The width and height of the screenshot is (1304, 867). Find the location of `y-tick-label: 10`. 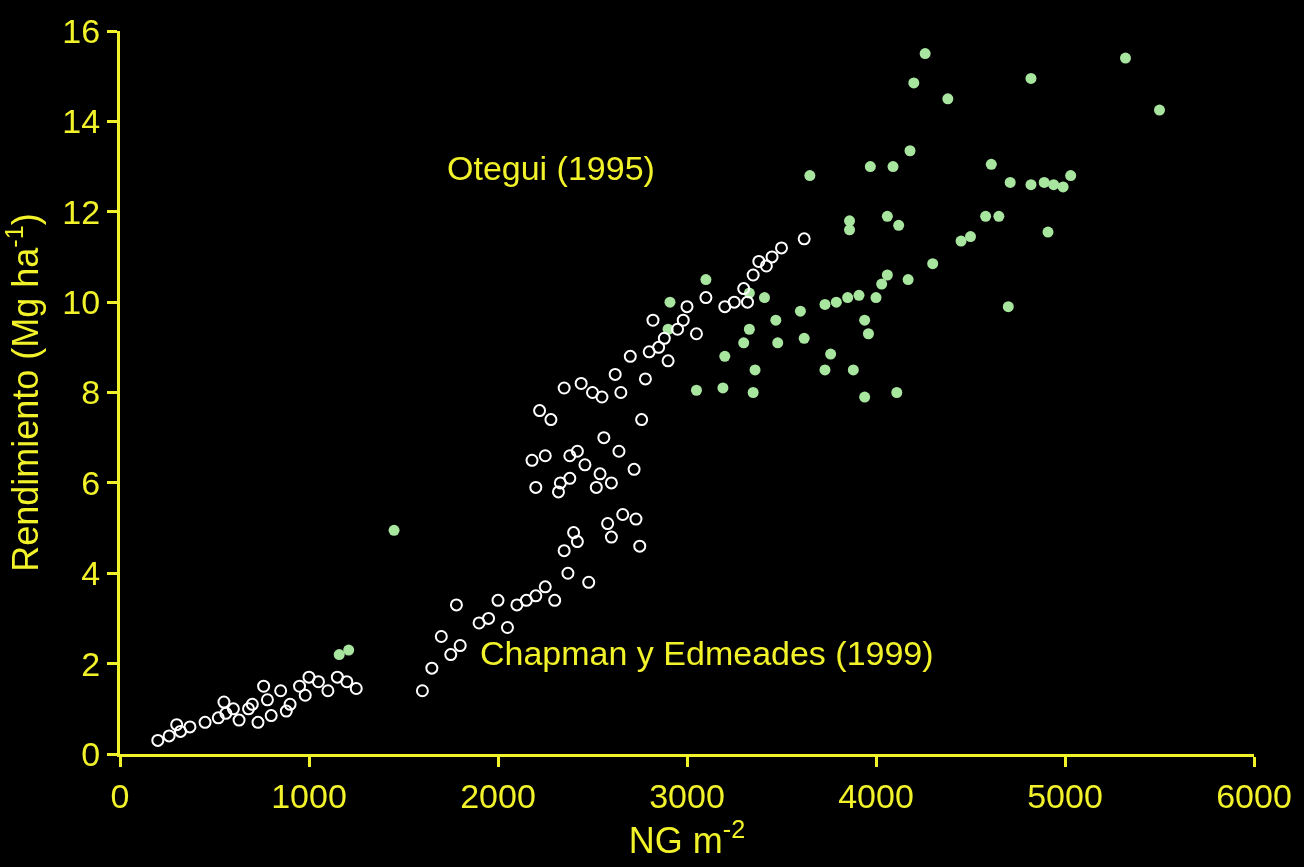

y-tick-label: 10 is located at coordinates (81, 302).